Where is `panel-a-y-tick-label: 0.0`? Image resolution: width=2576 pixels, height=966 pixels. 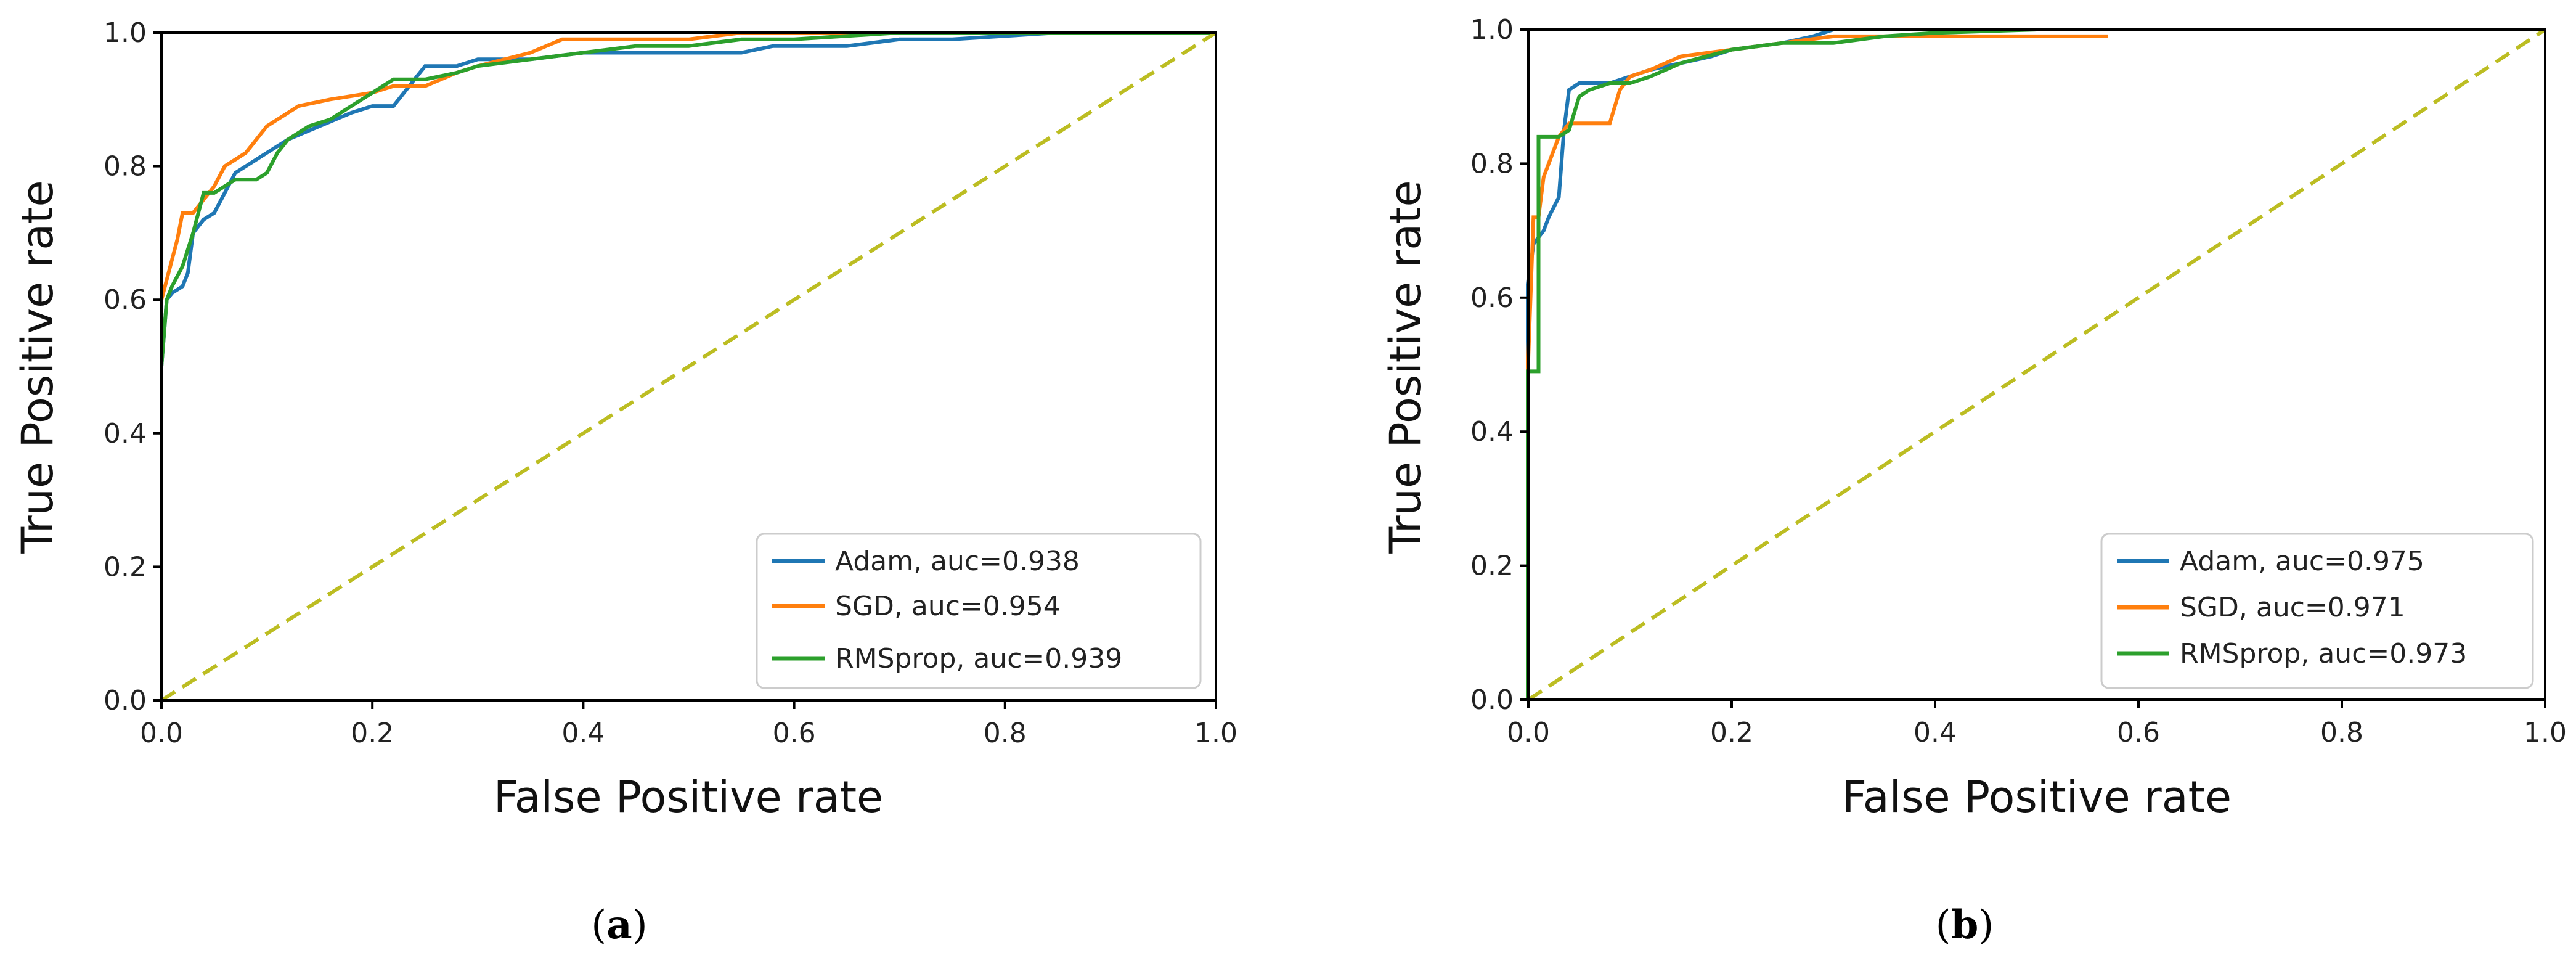 panel-a-y-tick-label: 0.0 is located at coordinates (126, 700).